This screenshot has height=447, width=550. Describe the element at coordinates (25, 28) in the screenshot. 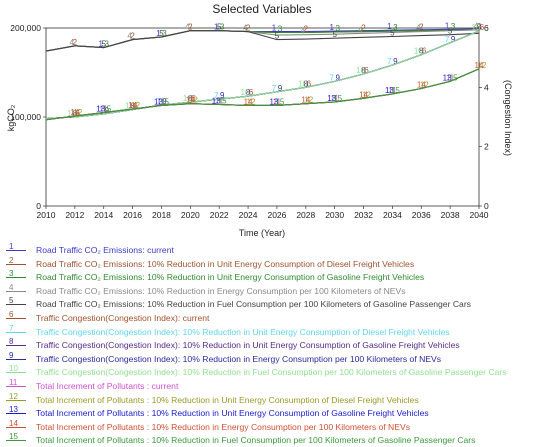

I see `y-left-tick-label: 200,000` at that location.